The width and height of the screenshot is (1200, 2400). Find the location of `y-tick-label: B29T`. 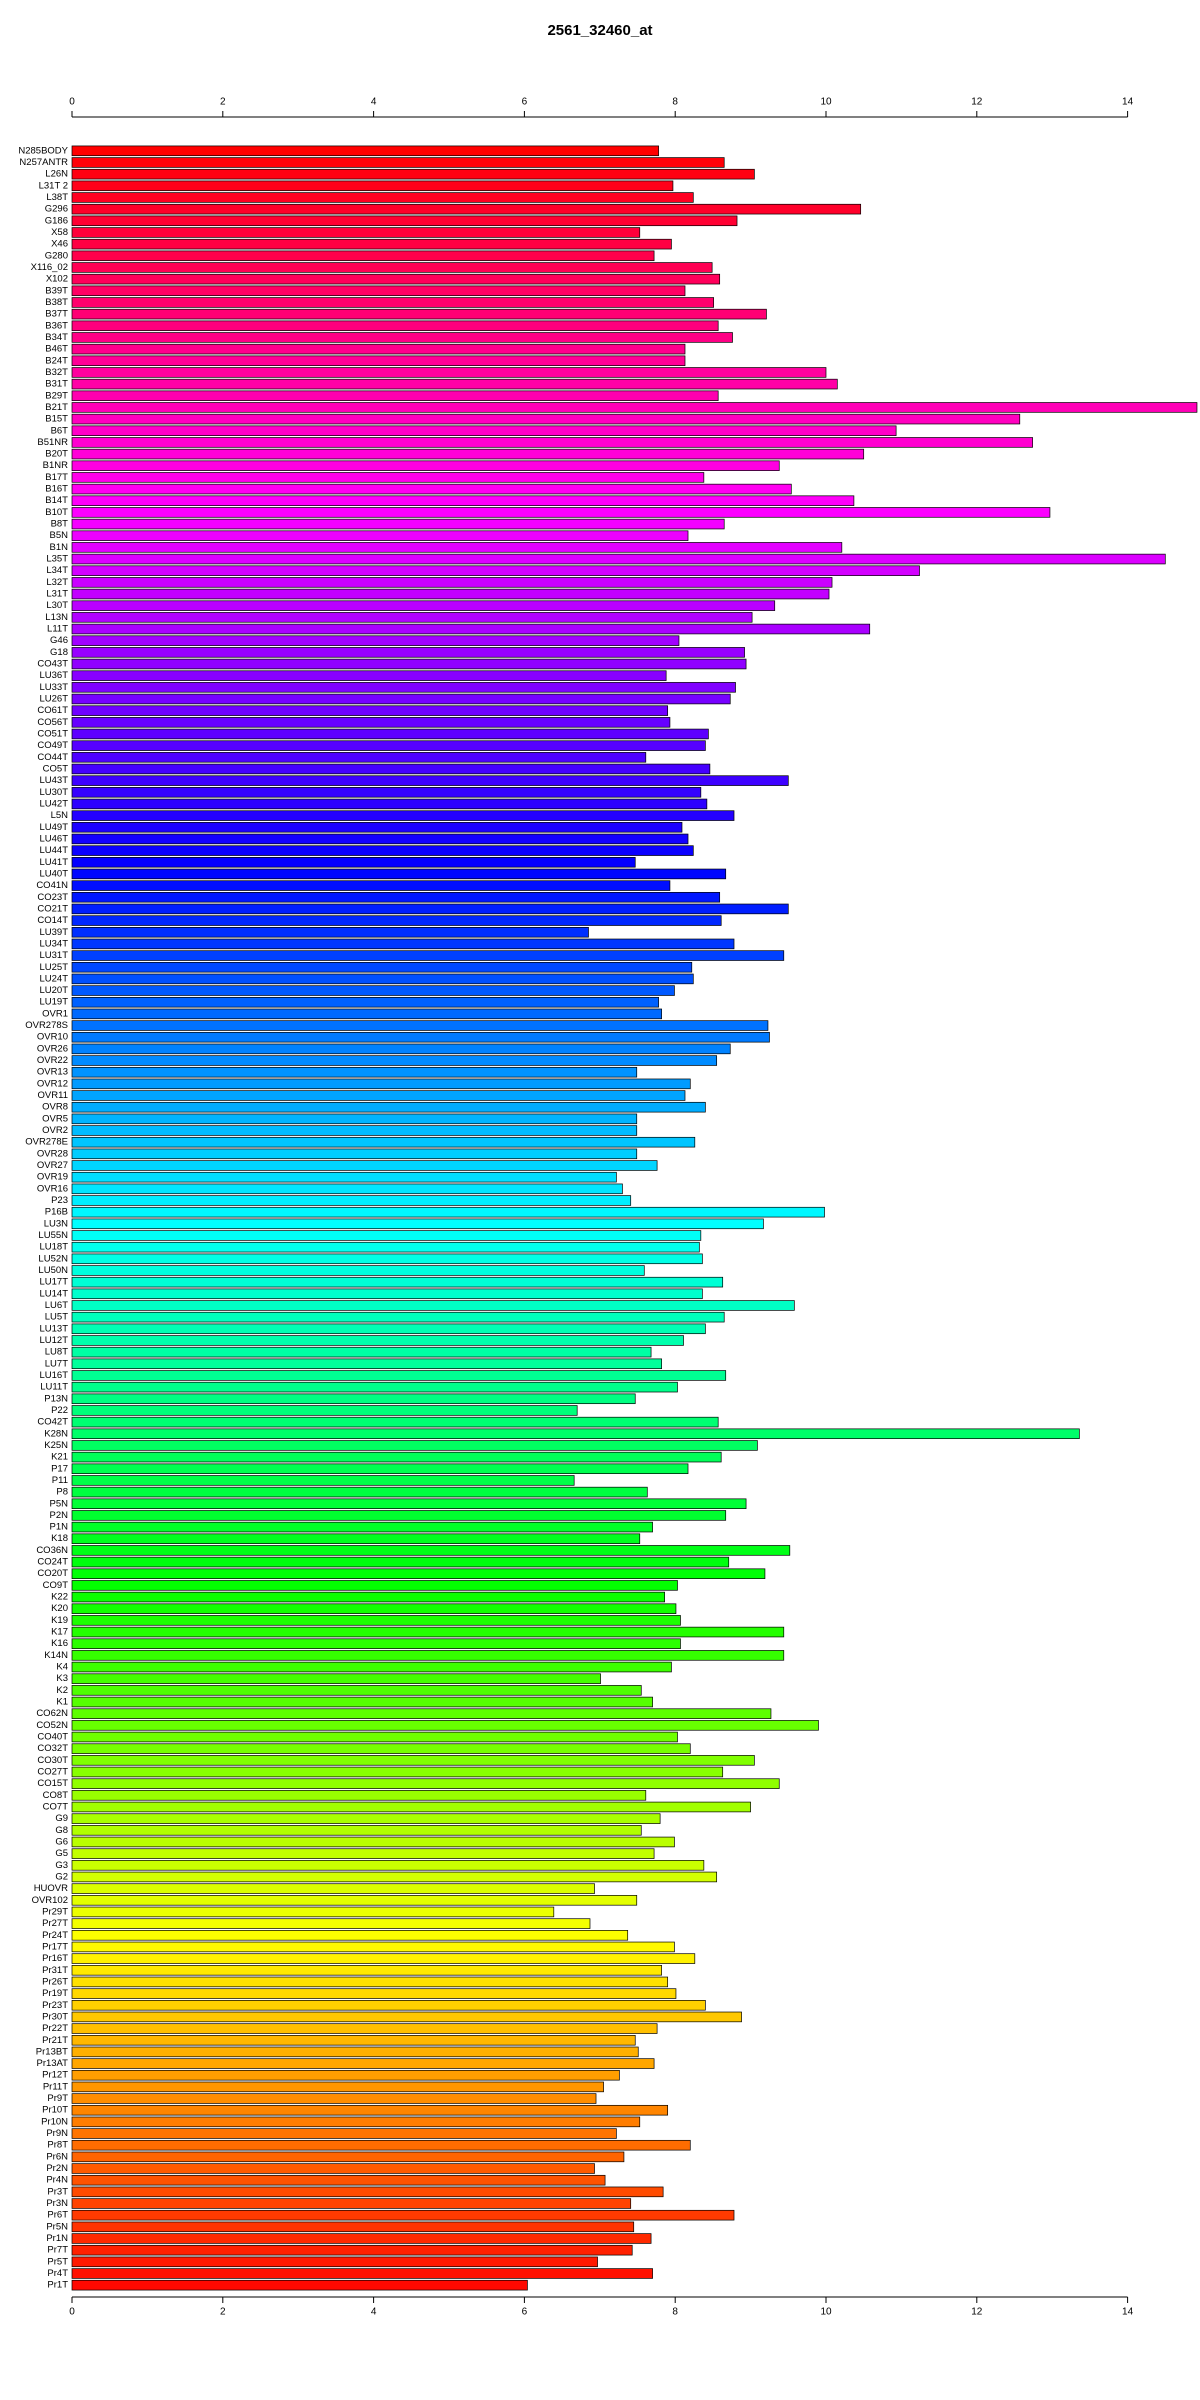

y-tick-label: B29T is located at coordinates (56, 395).